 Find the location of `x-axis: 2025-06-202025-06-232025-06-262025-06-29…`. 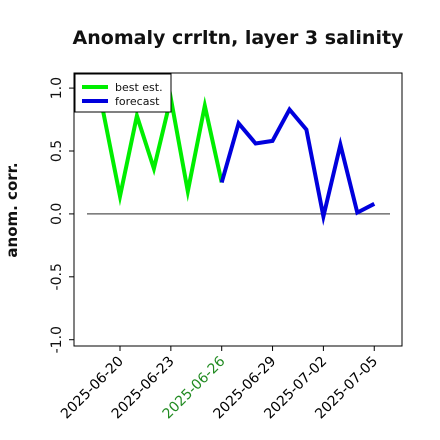

x-axis: 2025-06-202025-06-232025-06-262025-06-29… is located at coordinates (219, 384).